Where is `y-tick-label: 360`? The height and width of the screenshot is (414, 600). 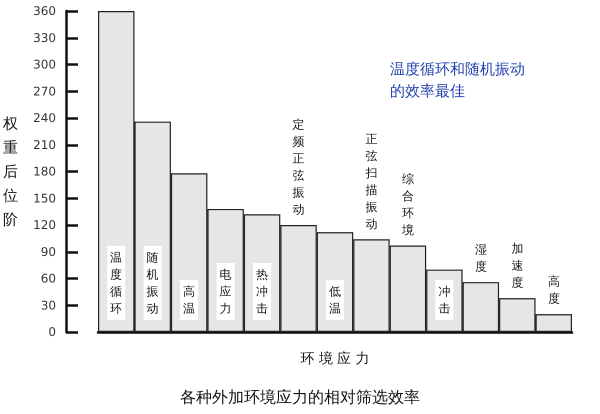 y-tick-label: 360 is located at coordinates (44, 11).